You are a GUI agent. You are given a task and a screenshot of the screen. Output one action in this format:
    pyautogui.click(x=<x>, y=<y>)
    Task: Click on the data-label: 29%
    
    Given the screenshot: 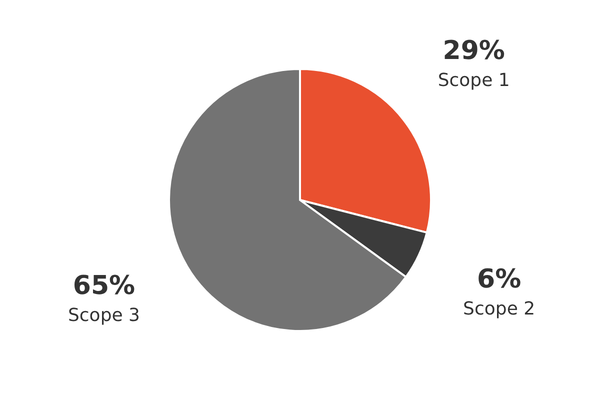 What is the action you would take?
    pyautogui.click(x=473, y=51)
    